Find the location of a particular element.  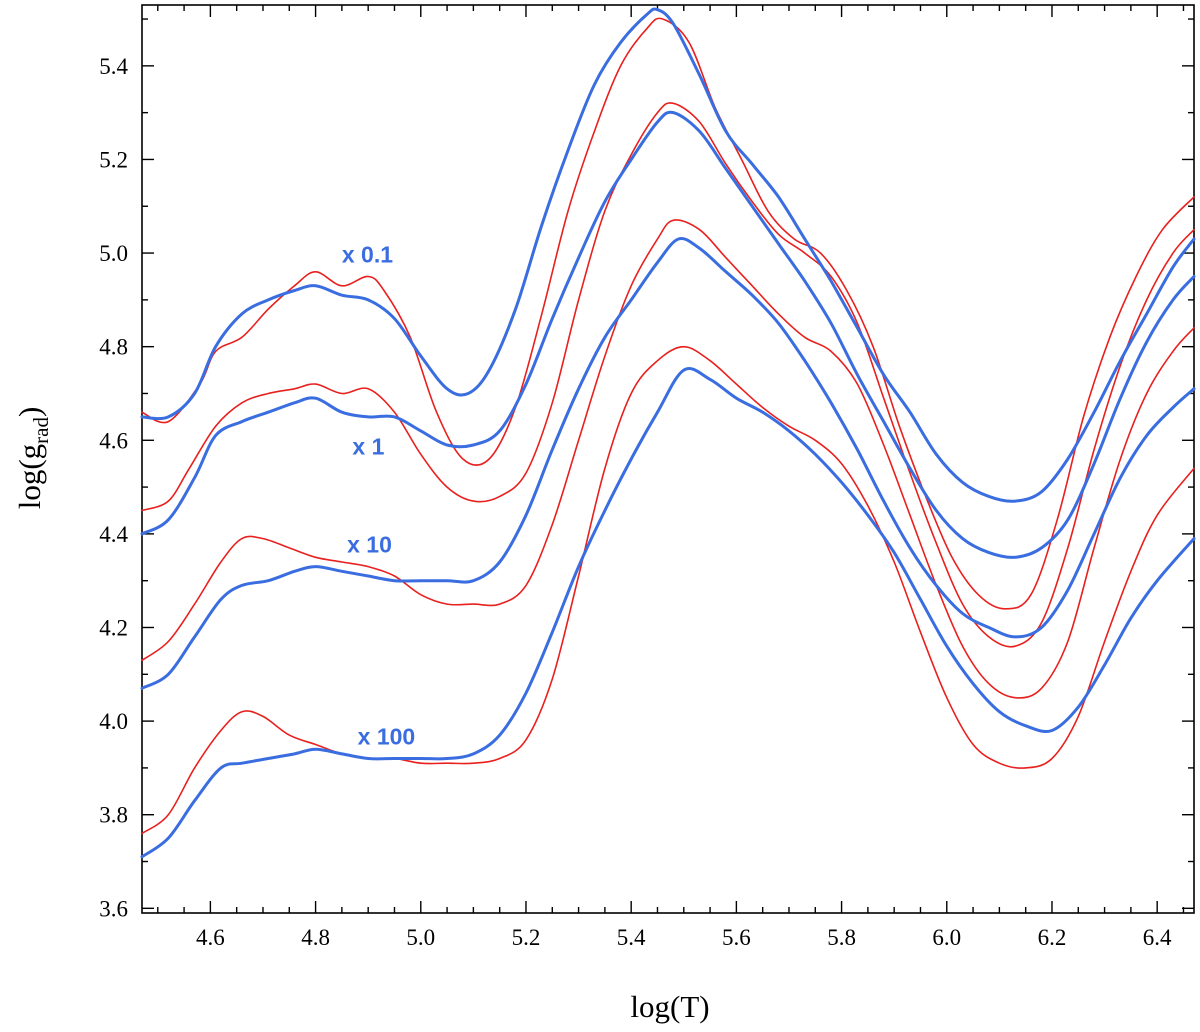

y-tick-label: 3.6 is located at coordinates (113, 908).